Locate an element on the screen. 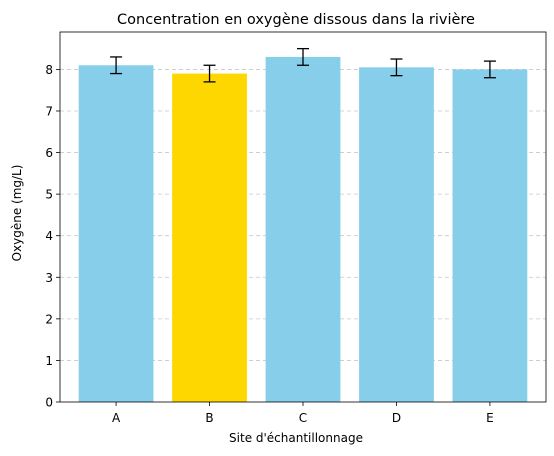  error-bars is located at coordinates (303, 65).